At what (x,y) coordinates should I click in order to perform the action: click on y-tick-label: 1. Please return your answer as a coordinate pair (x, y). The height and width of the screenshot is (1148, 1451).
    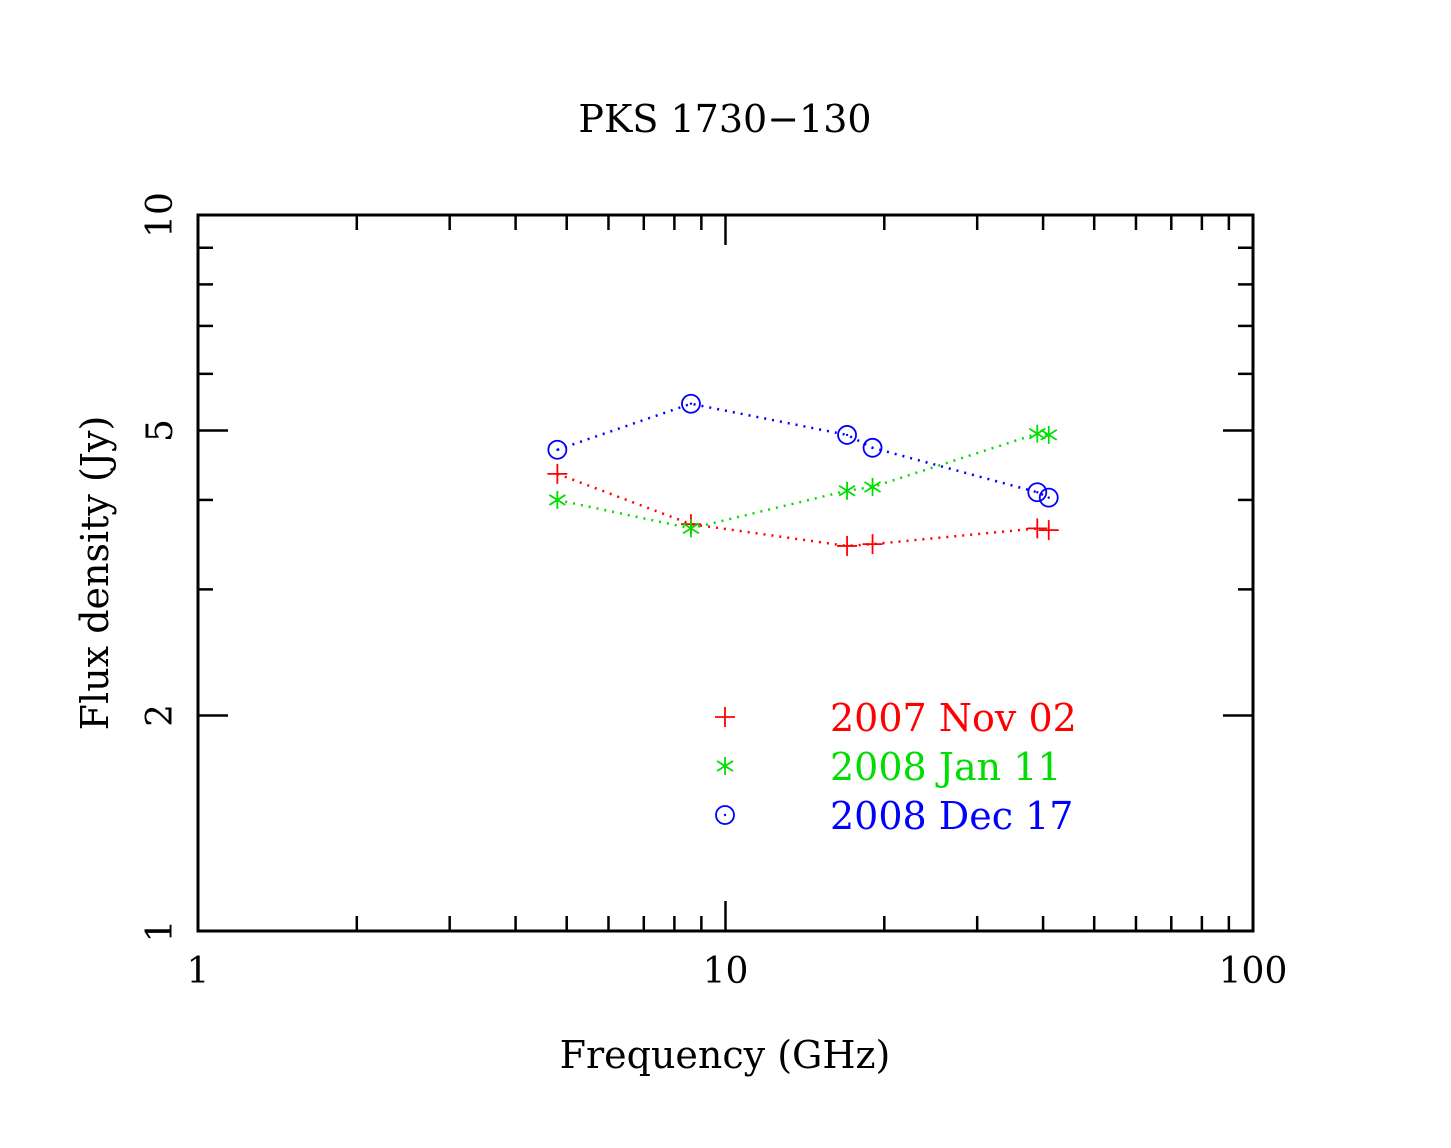
    Looking at the image, I should click on (160, 931).